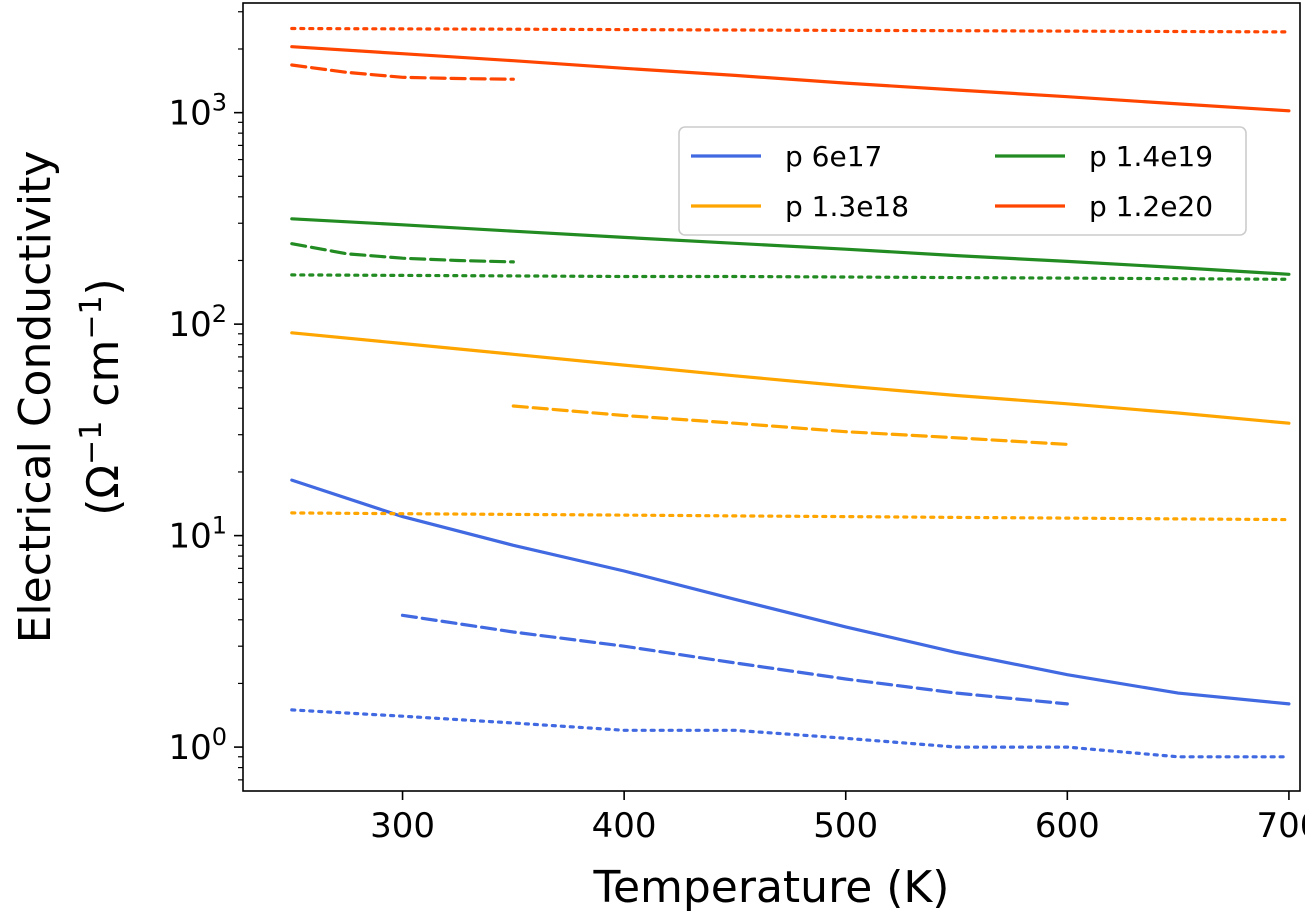  Describe the element at coordinates (1151, 156) in the screenshot. I see `legend-label: p 1.4e19` at that location.